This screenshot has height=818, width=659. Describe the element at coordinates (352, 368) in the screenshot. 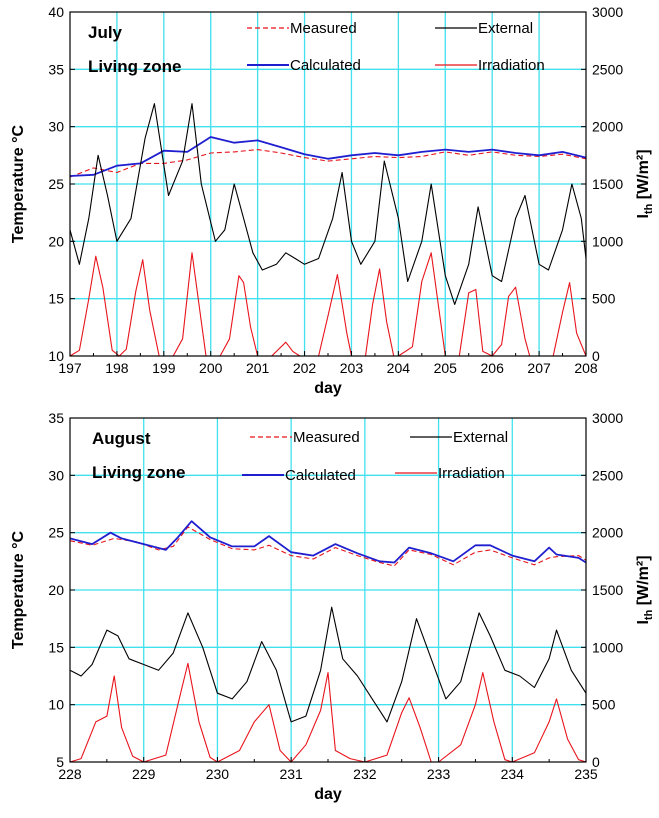

I see `x-tick-label: 203` at that location.